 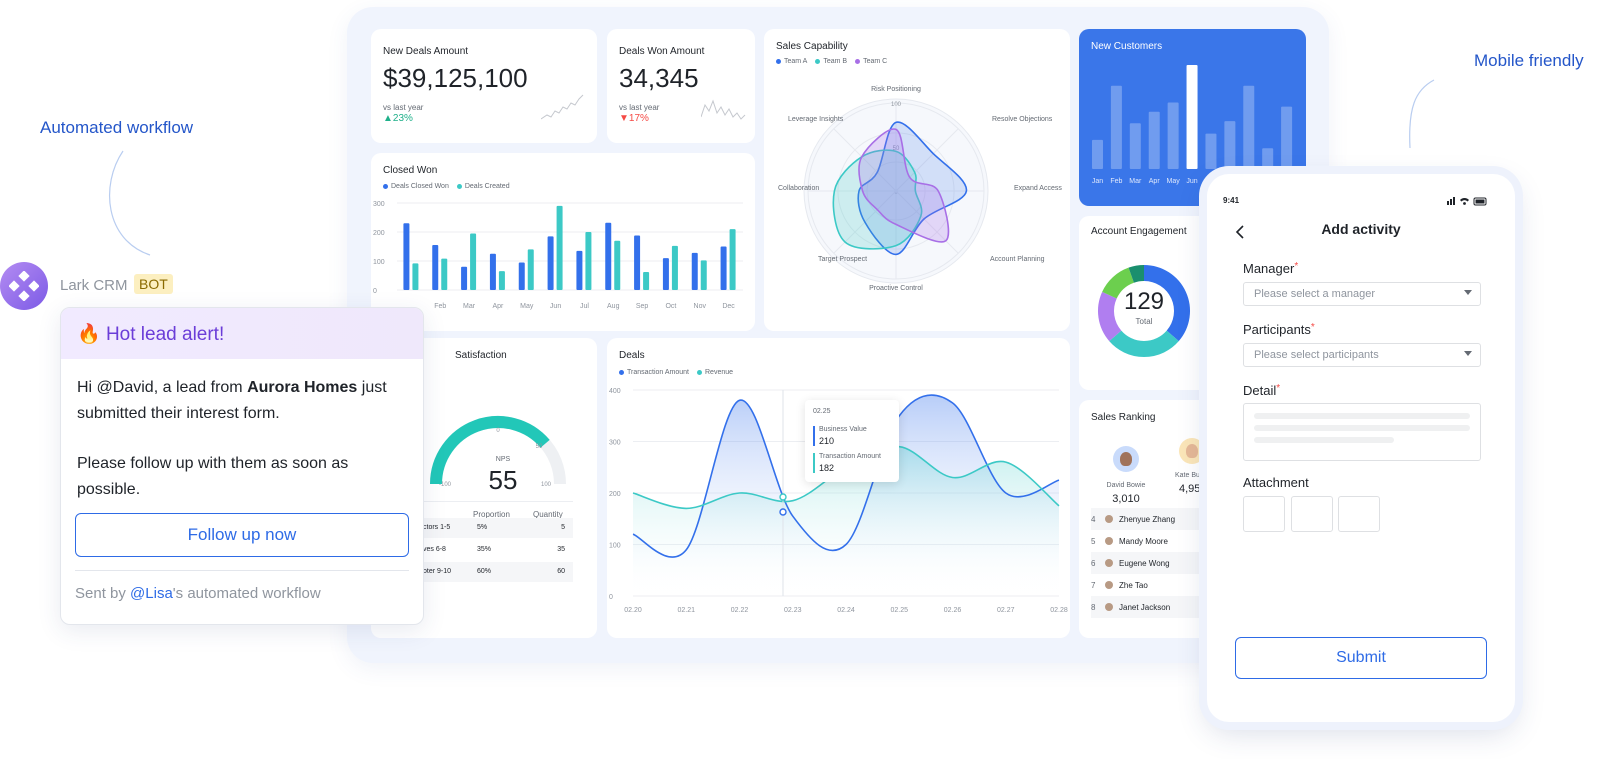 I want to click on satisfaction-title: Satisfaction, so click(x=481, y=355).